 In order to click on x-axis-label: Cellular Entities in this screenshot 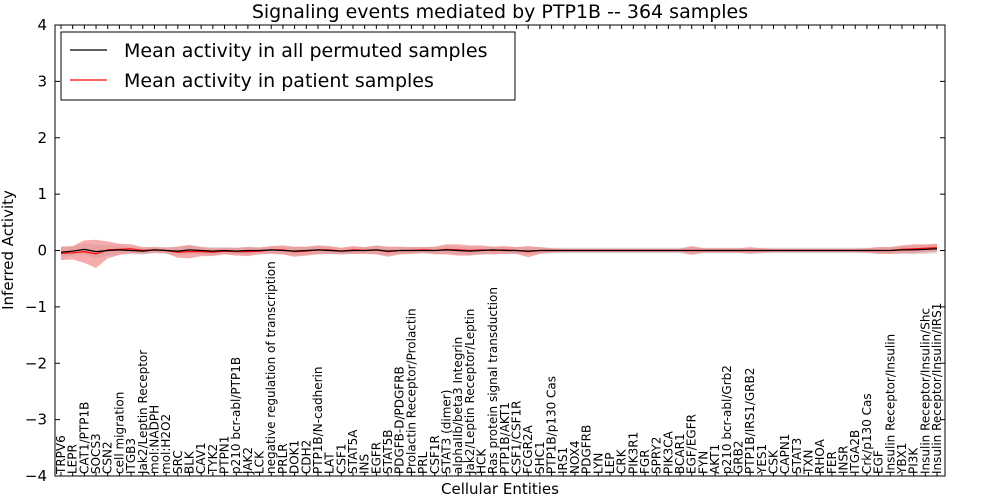, I will do `click(500, 489)`.